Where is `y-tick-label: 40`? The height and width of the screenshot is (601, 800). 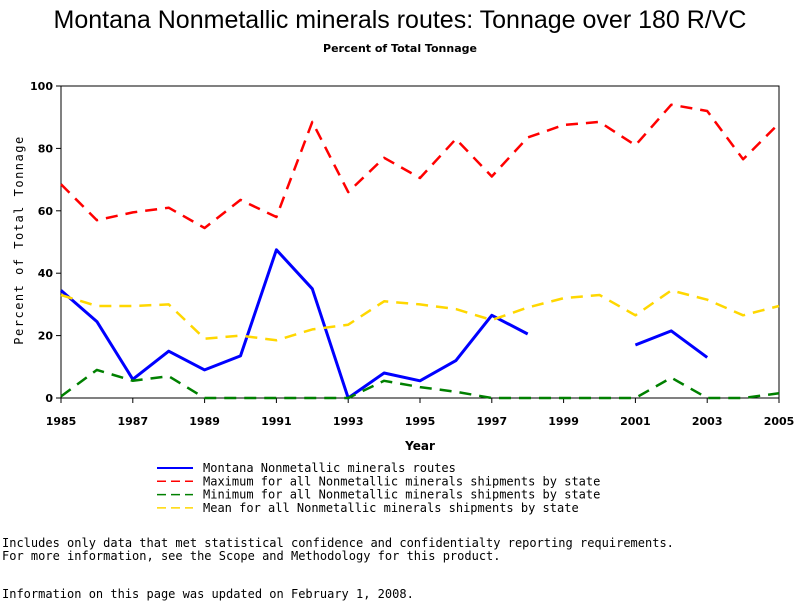 y-tick-label: 40 is located at coordinates (46, 273).